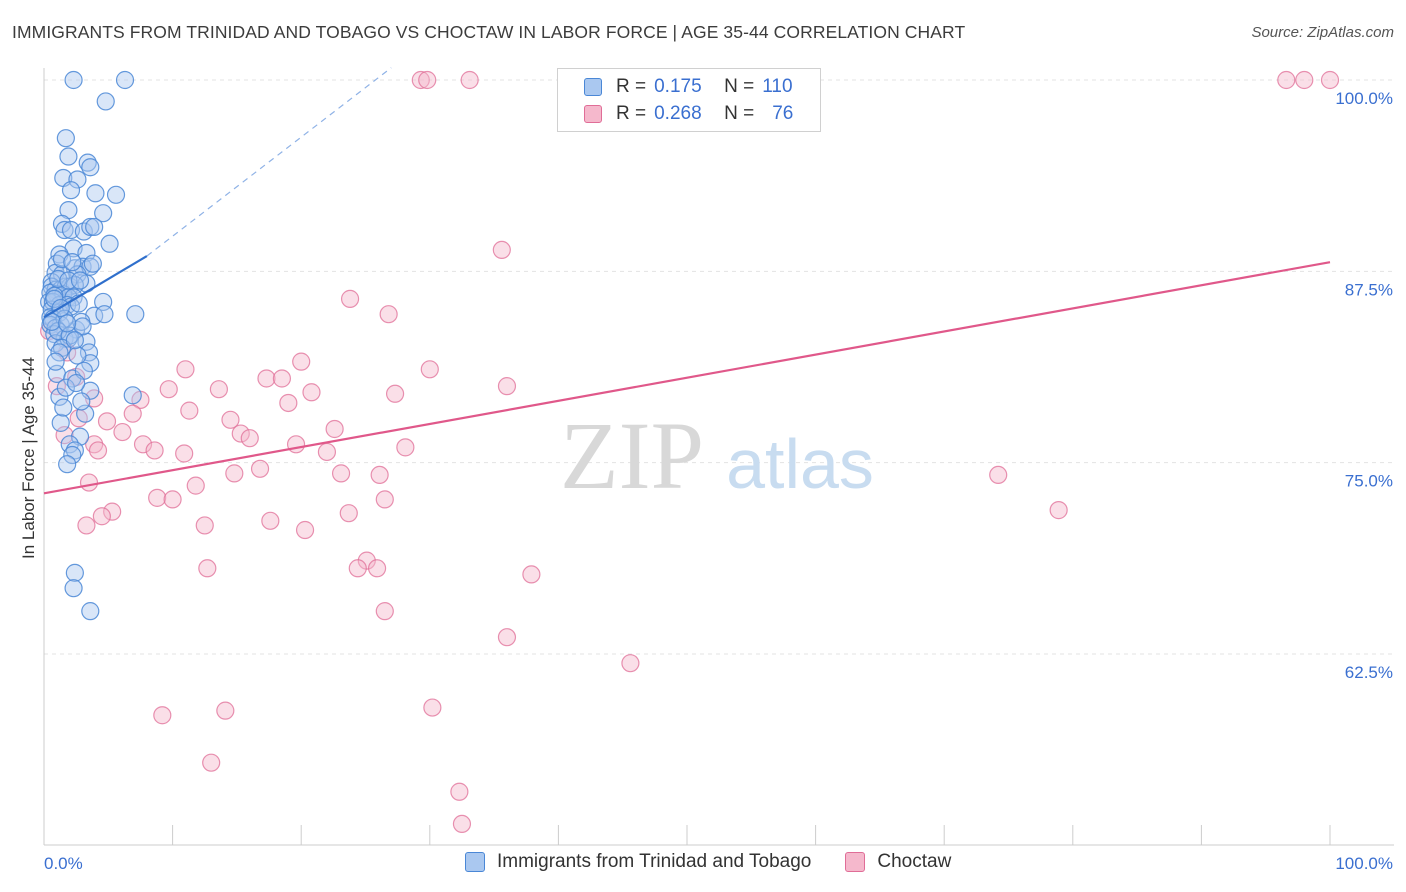 This screenshot has width=1406, height=892. I want to click on y-tick-label: 62.5%, so click(1369, 672).